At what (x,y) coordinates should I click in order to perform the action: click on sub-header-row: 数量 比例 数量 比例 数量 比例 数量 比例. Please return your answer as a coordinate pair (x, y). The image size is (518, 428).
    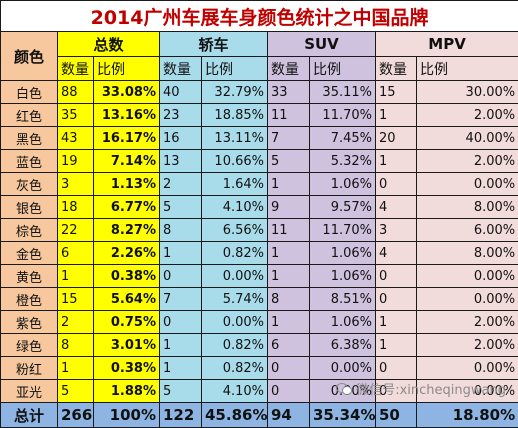
    Looking at the image, I should click on (259, 69).